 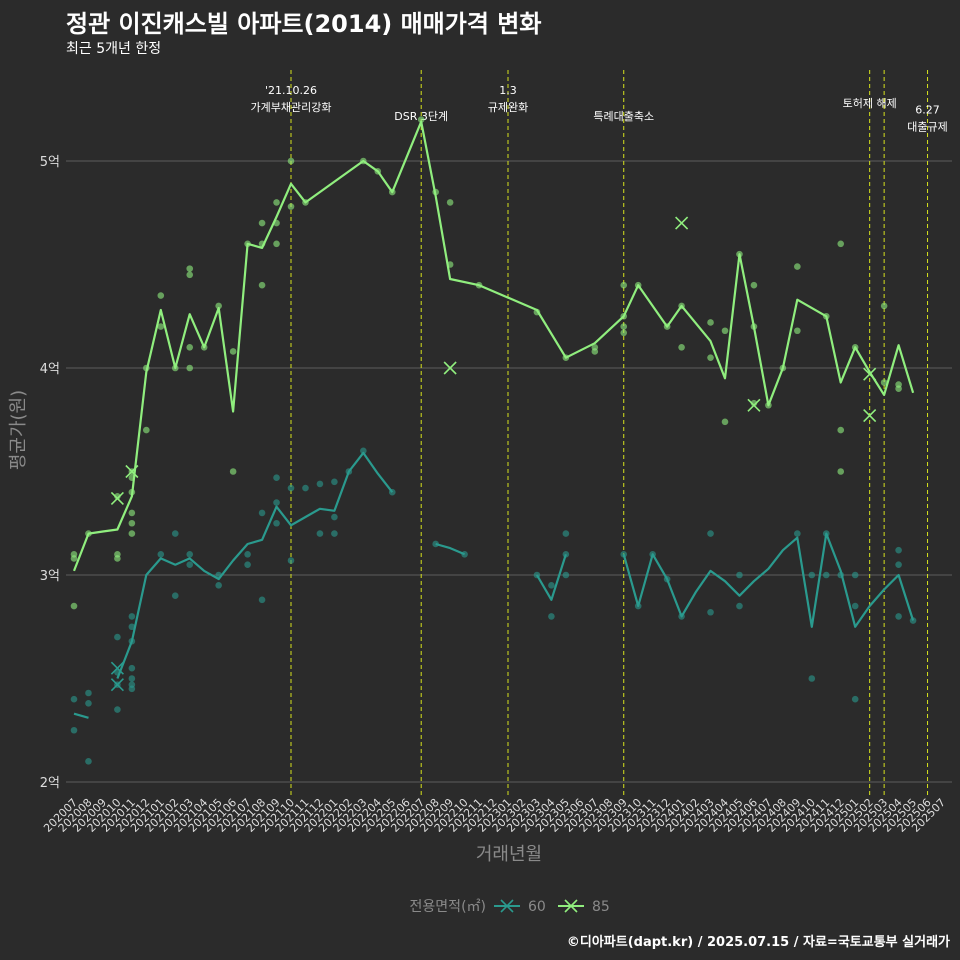 I want to click on event-label: 대출규제, so click(x=927, y=127).